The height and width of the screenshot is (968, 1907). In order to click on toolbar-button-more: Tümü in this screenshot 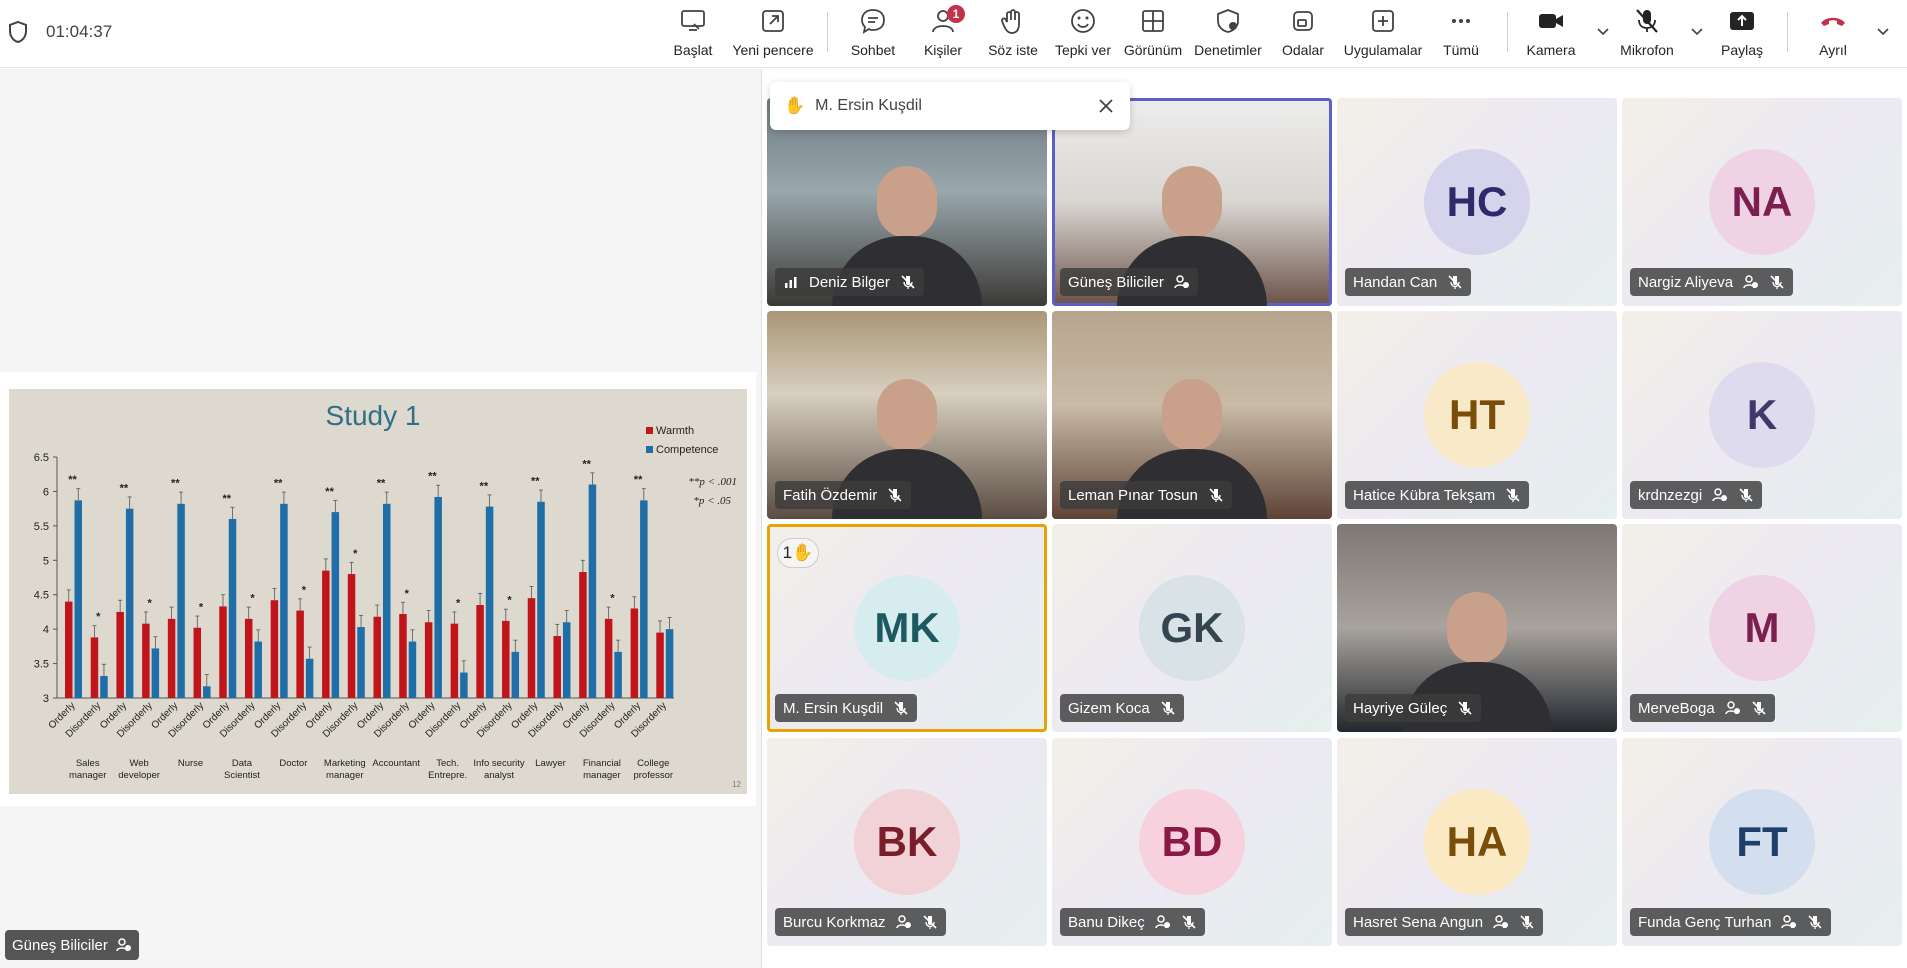, I will do `click(1461, 34)`.